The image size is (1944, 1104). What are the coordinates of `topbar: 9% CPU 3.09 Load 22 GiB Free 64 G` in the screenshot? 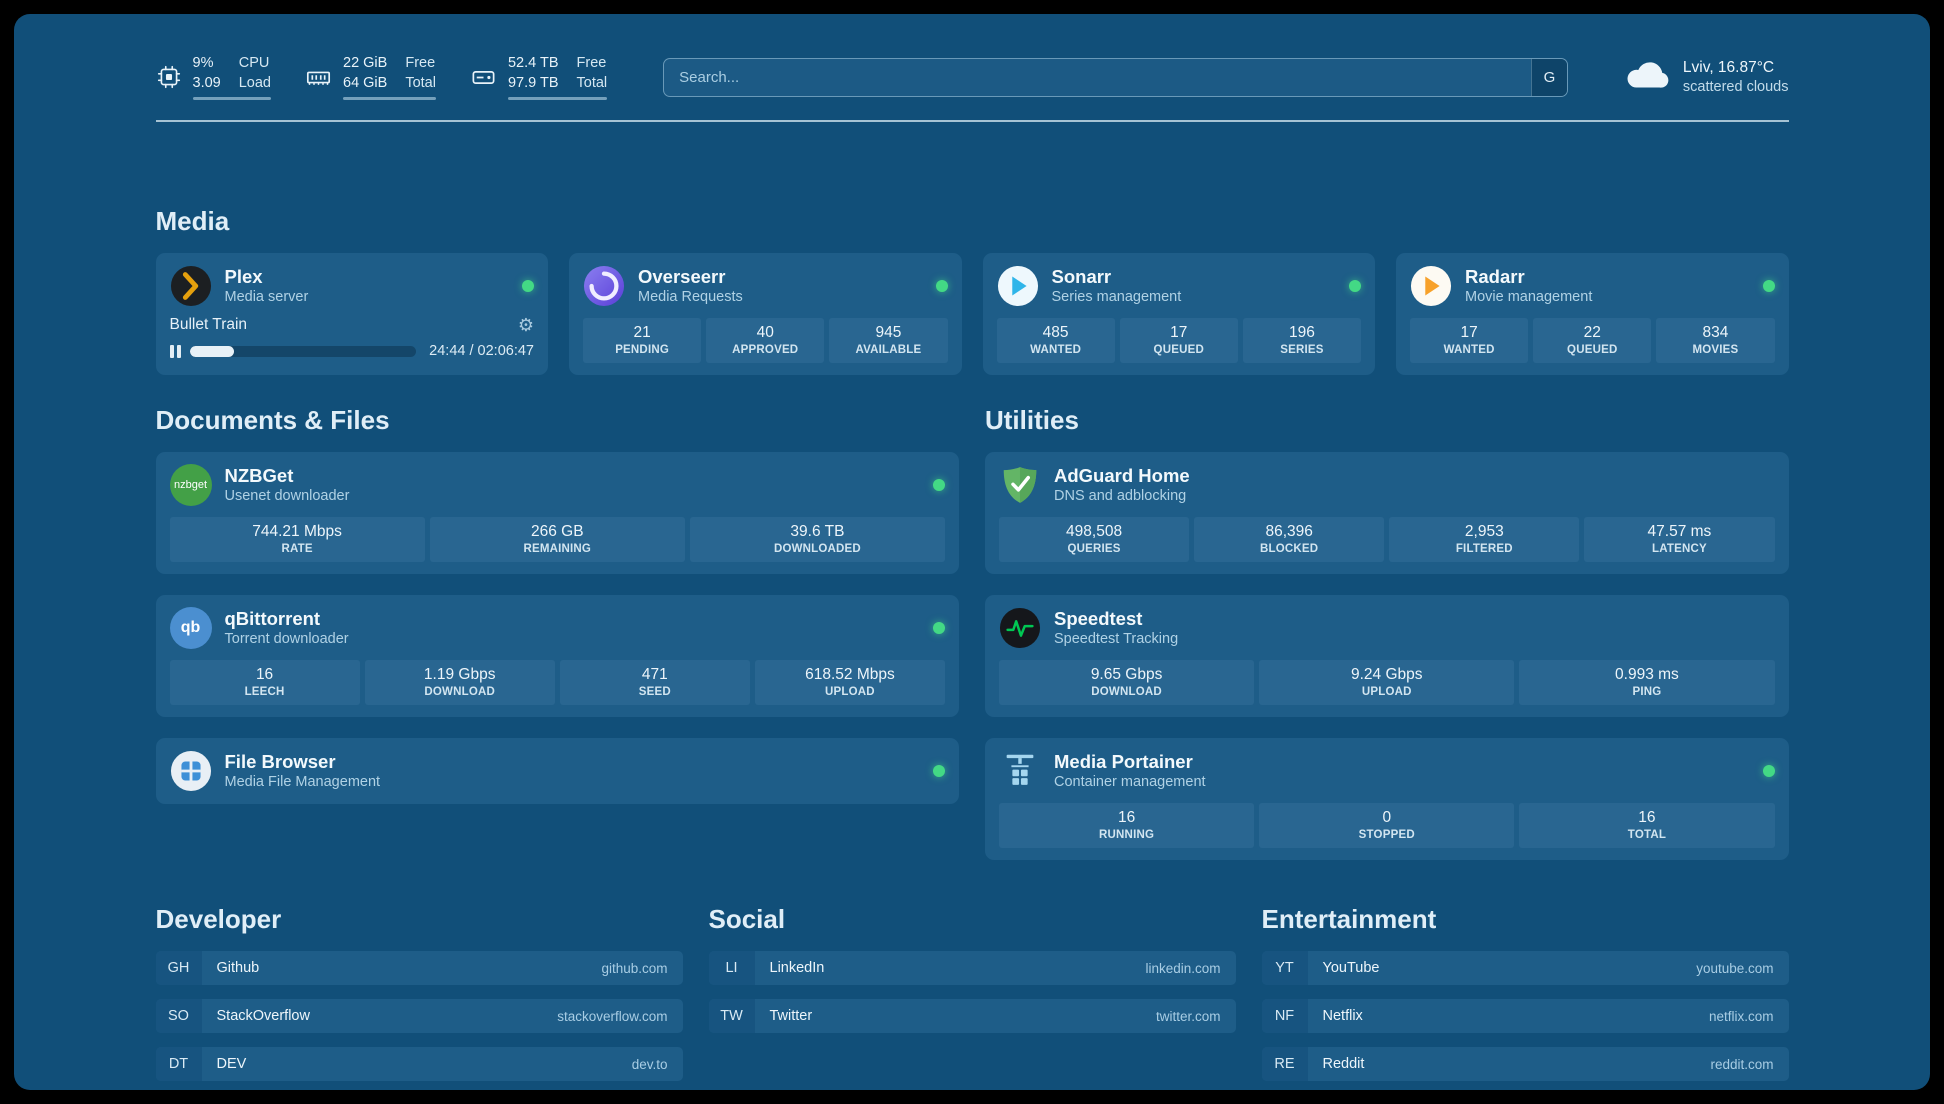 It's located at (972, 77).